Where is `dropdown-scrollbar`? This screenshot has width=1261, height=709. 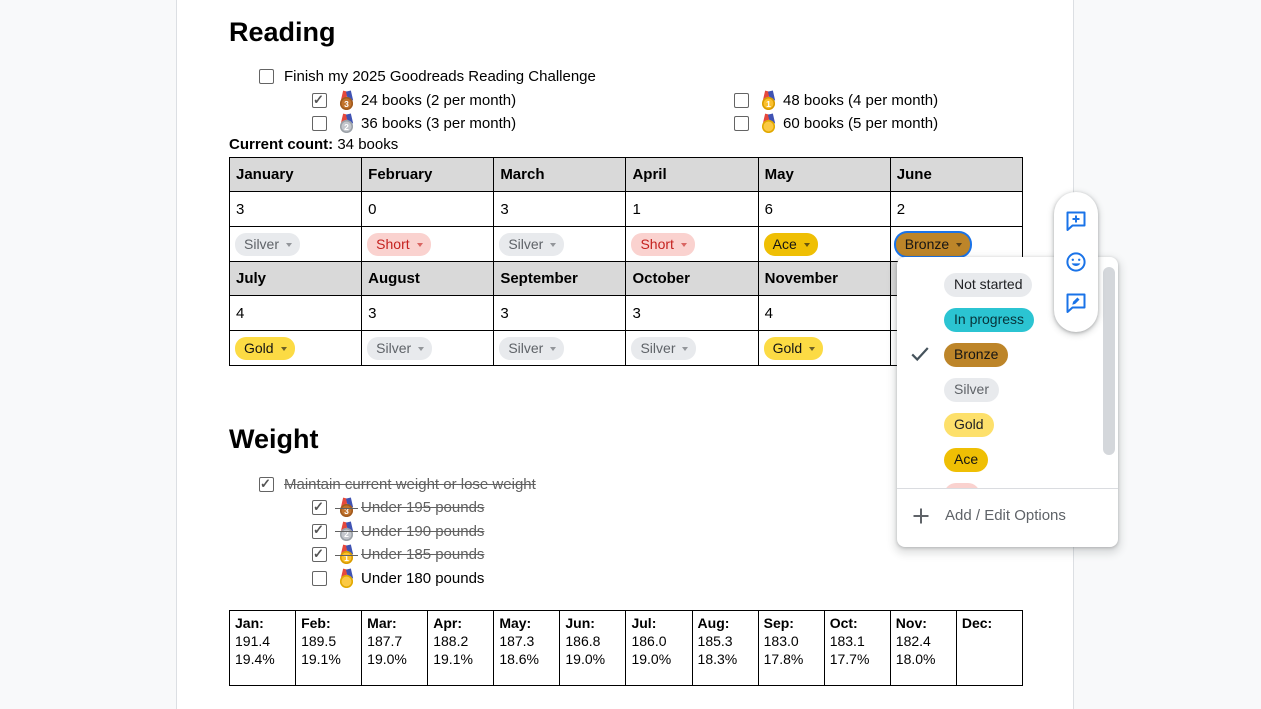
dropdown-scrollbar is located at coordinates (1109, 361).